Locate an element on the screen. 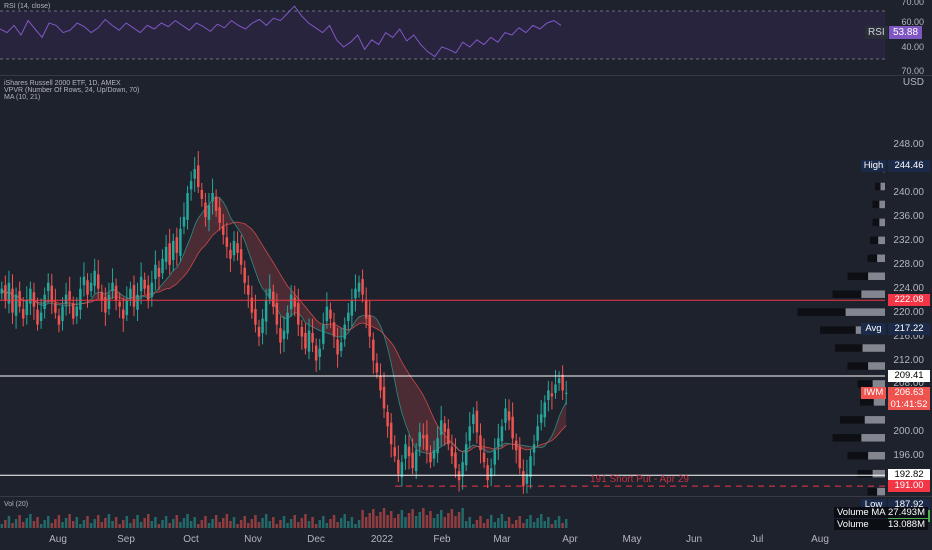 Image resolution: width=932 pixels, height=550 pixels. price-tick: 212.00 is located at coordinates (908, 360).